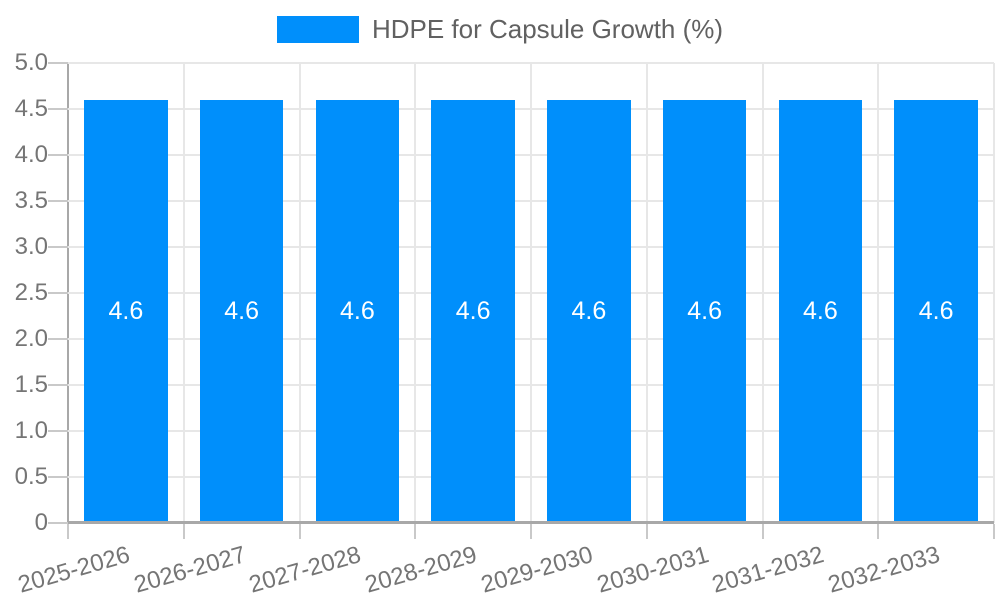 This screenshot has width=1000, height=600. I want to click on y-tick-label: 0, so click(41, 522).